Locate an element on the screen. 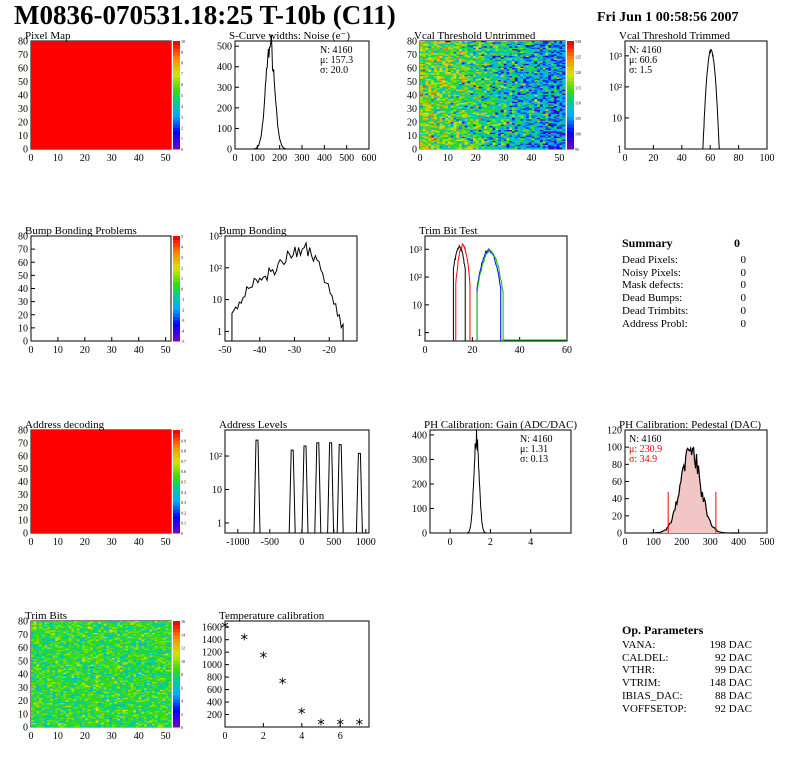 The width and height of the screenshot is (796, 772). stats-N: N: 4160 is located at coordinates (536, 439).